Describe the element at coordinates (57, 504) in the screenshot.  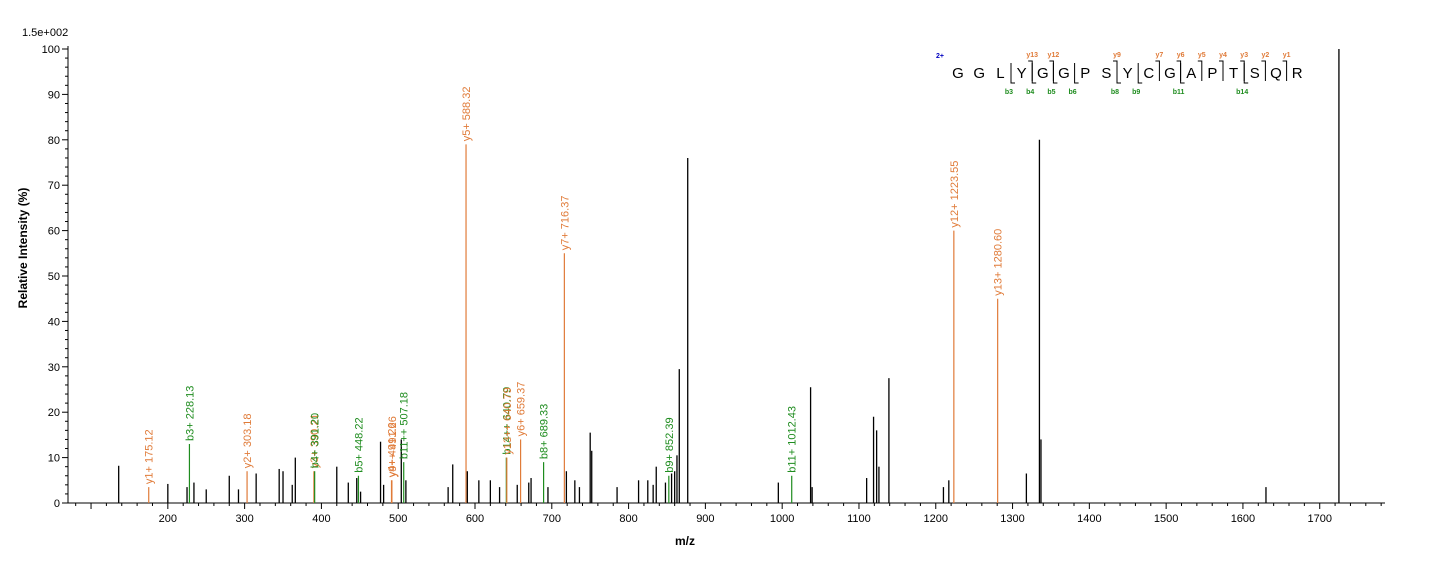
I see `y-tick-label: 0` at that location.